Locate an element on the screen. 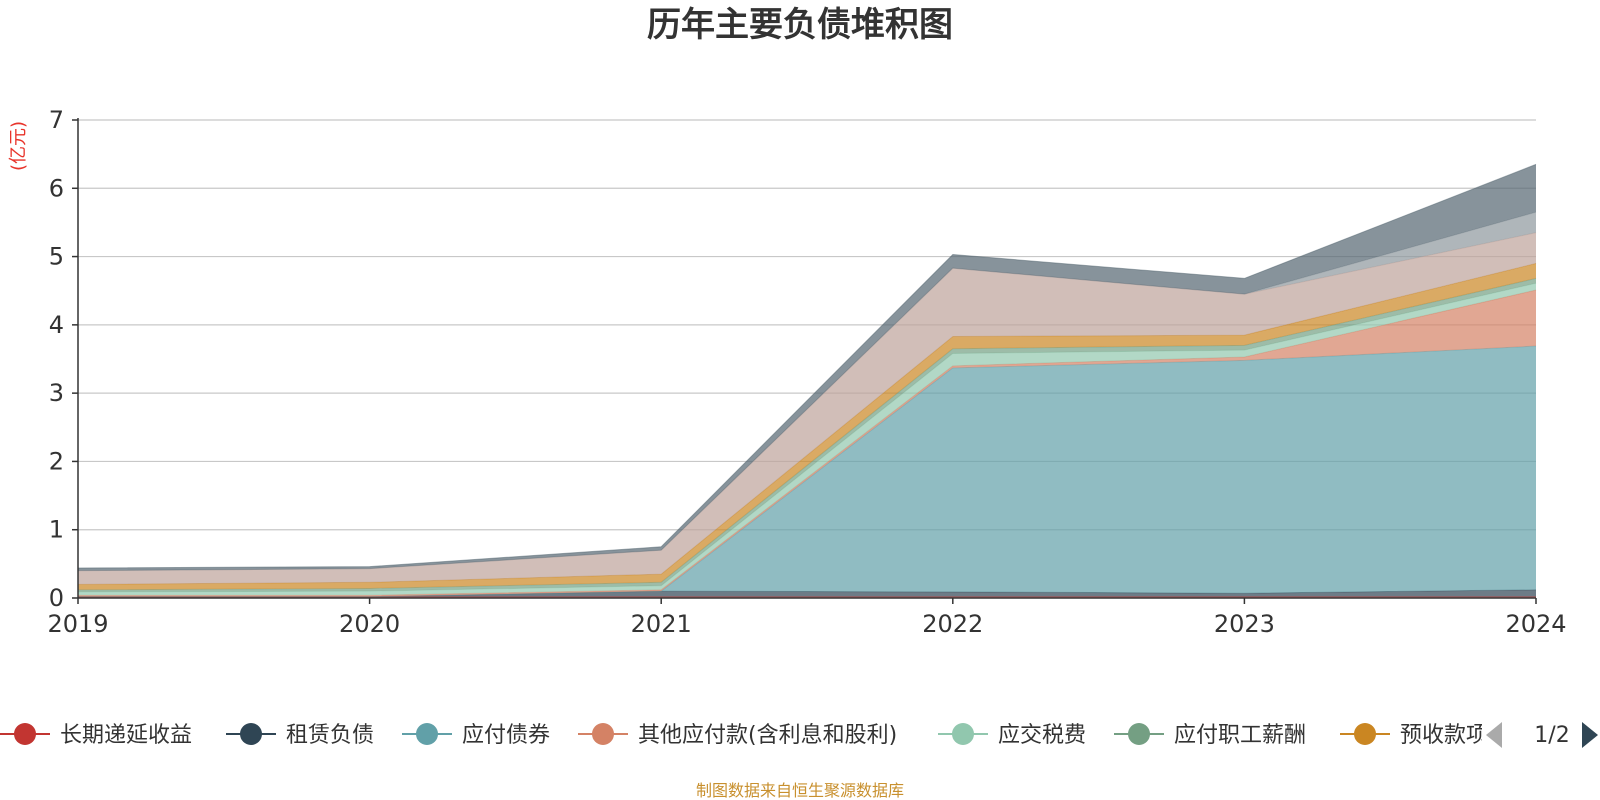  legend-label: 其他应付款(含利息和股利) is located at coordinates (767, 735).